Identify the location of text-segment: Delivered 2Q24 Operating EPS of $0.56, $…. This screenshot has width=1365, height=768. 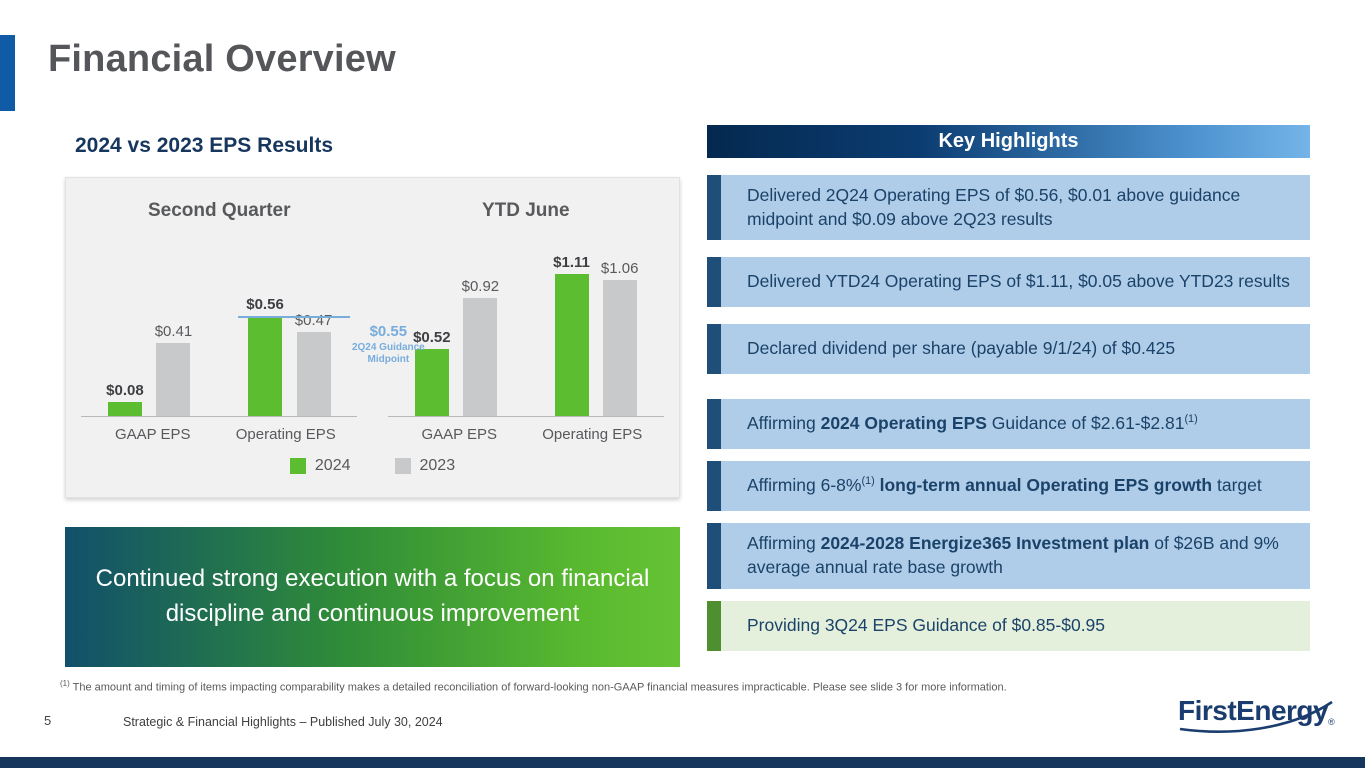
(994, 207).